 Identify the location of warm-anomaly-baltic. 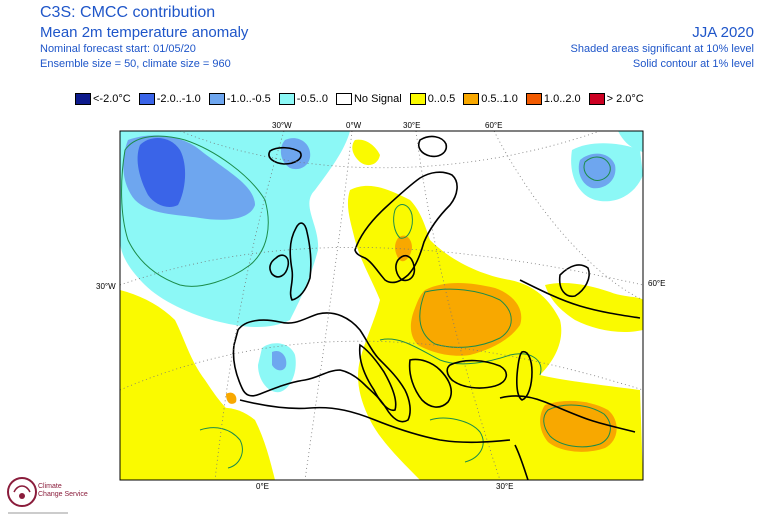
(403, 248).